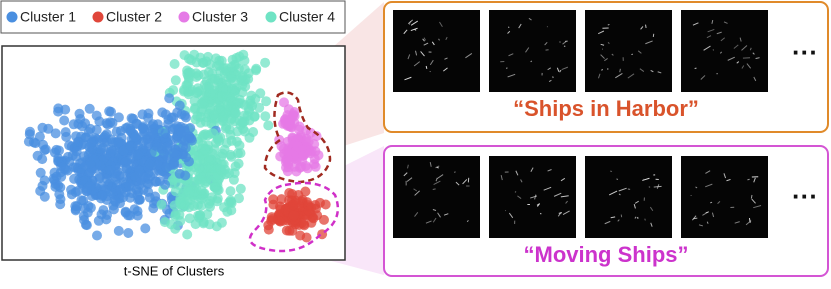 The height and width of the screenshot is (289, 831). I want to click on thumbnail, so click(724, 197).